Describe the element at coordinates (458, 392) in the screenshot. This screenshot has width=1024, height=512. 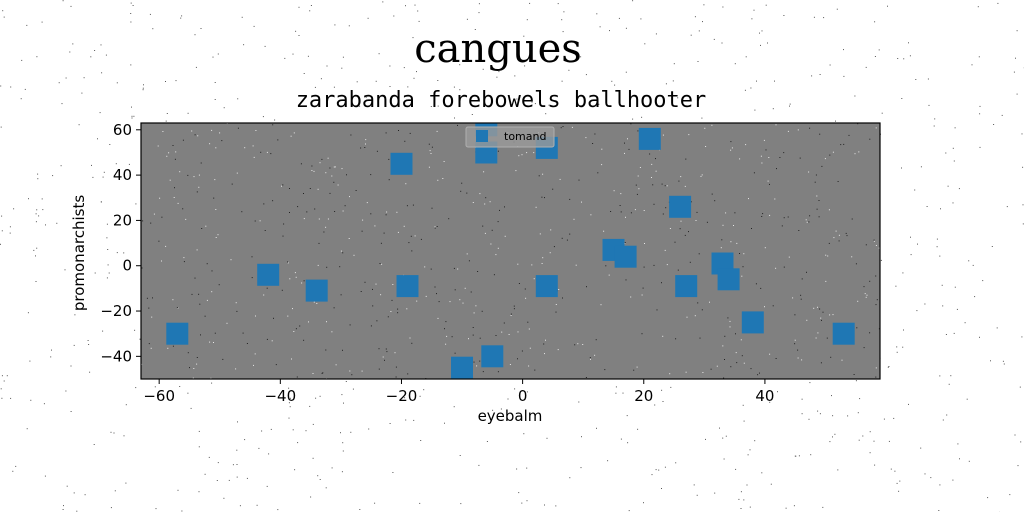
I see `x-axis-ticks: −60 −40 −20 0 20 40` at that location.